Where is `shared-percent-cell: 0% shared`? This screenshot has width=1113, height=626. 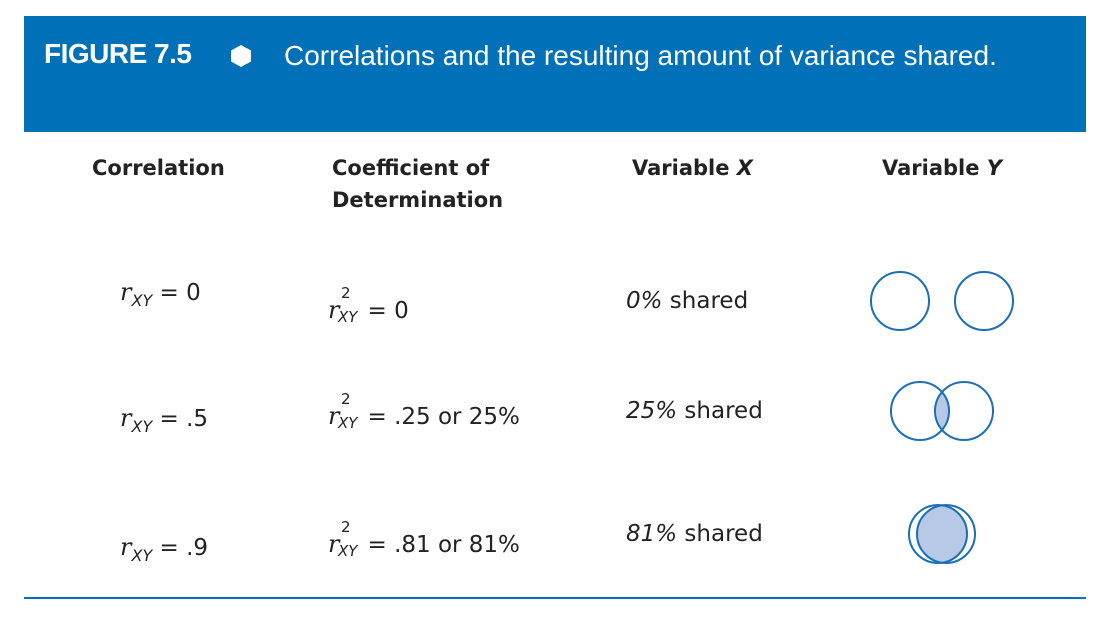 shared-percent-cell: 0% shared is located at coordinates (687, 301).